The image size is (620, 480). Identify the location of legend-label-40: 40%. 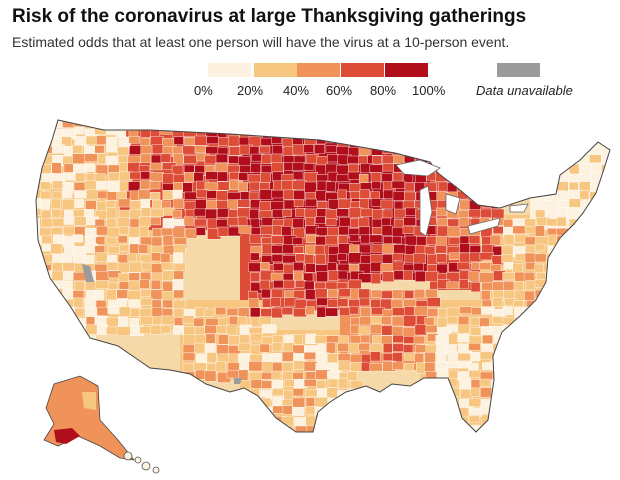
(296, 90).